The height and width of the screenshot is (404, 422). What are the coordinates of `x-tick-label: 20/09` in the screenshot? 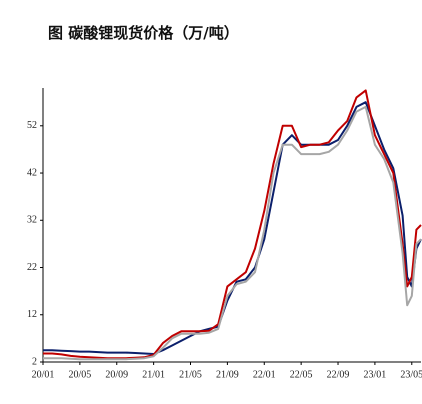 It's located at (116, 374).